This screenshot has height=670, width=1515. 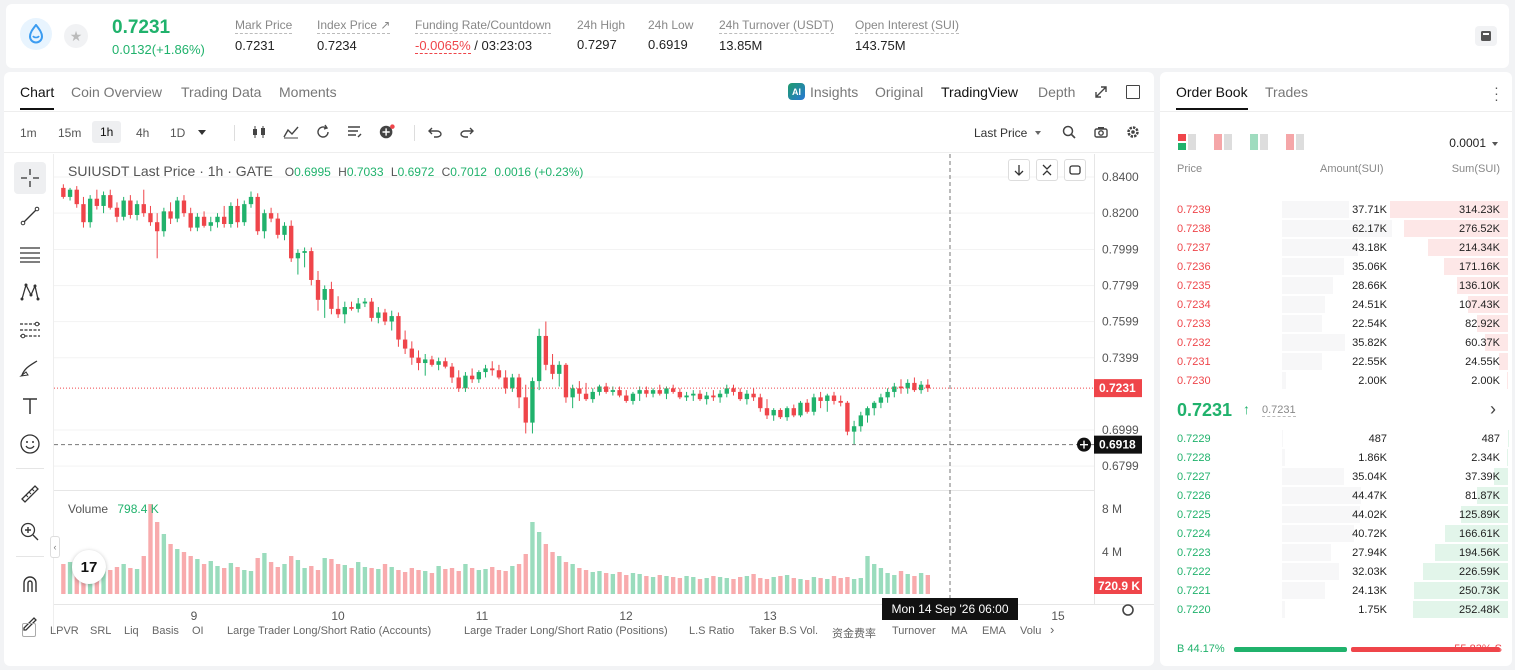 What do you see at coordinates (994, 631) in the screenshot?
I see `indicator-ema: EMA` at bounding box center [994, 631].